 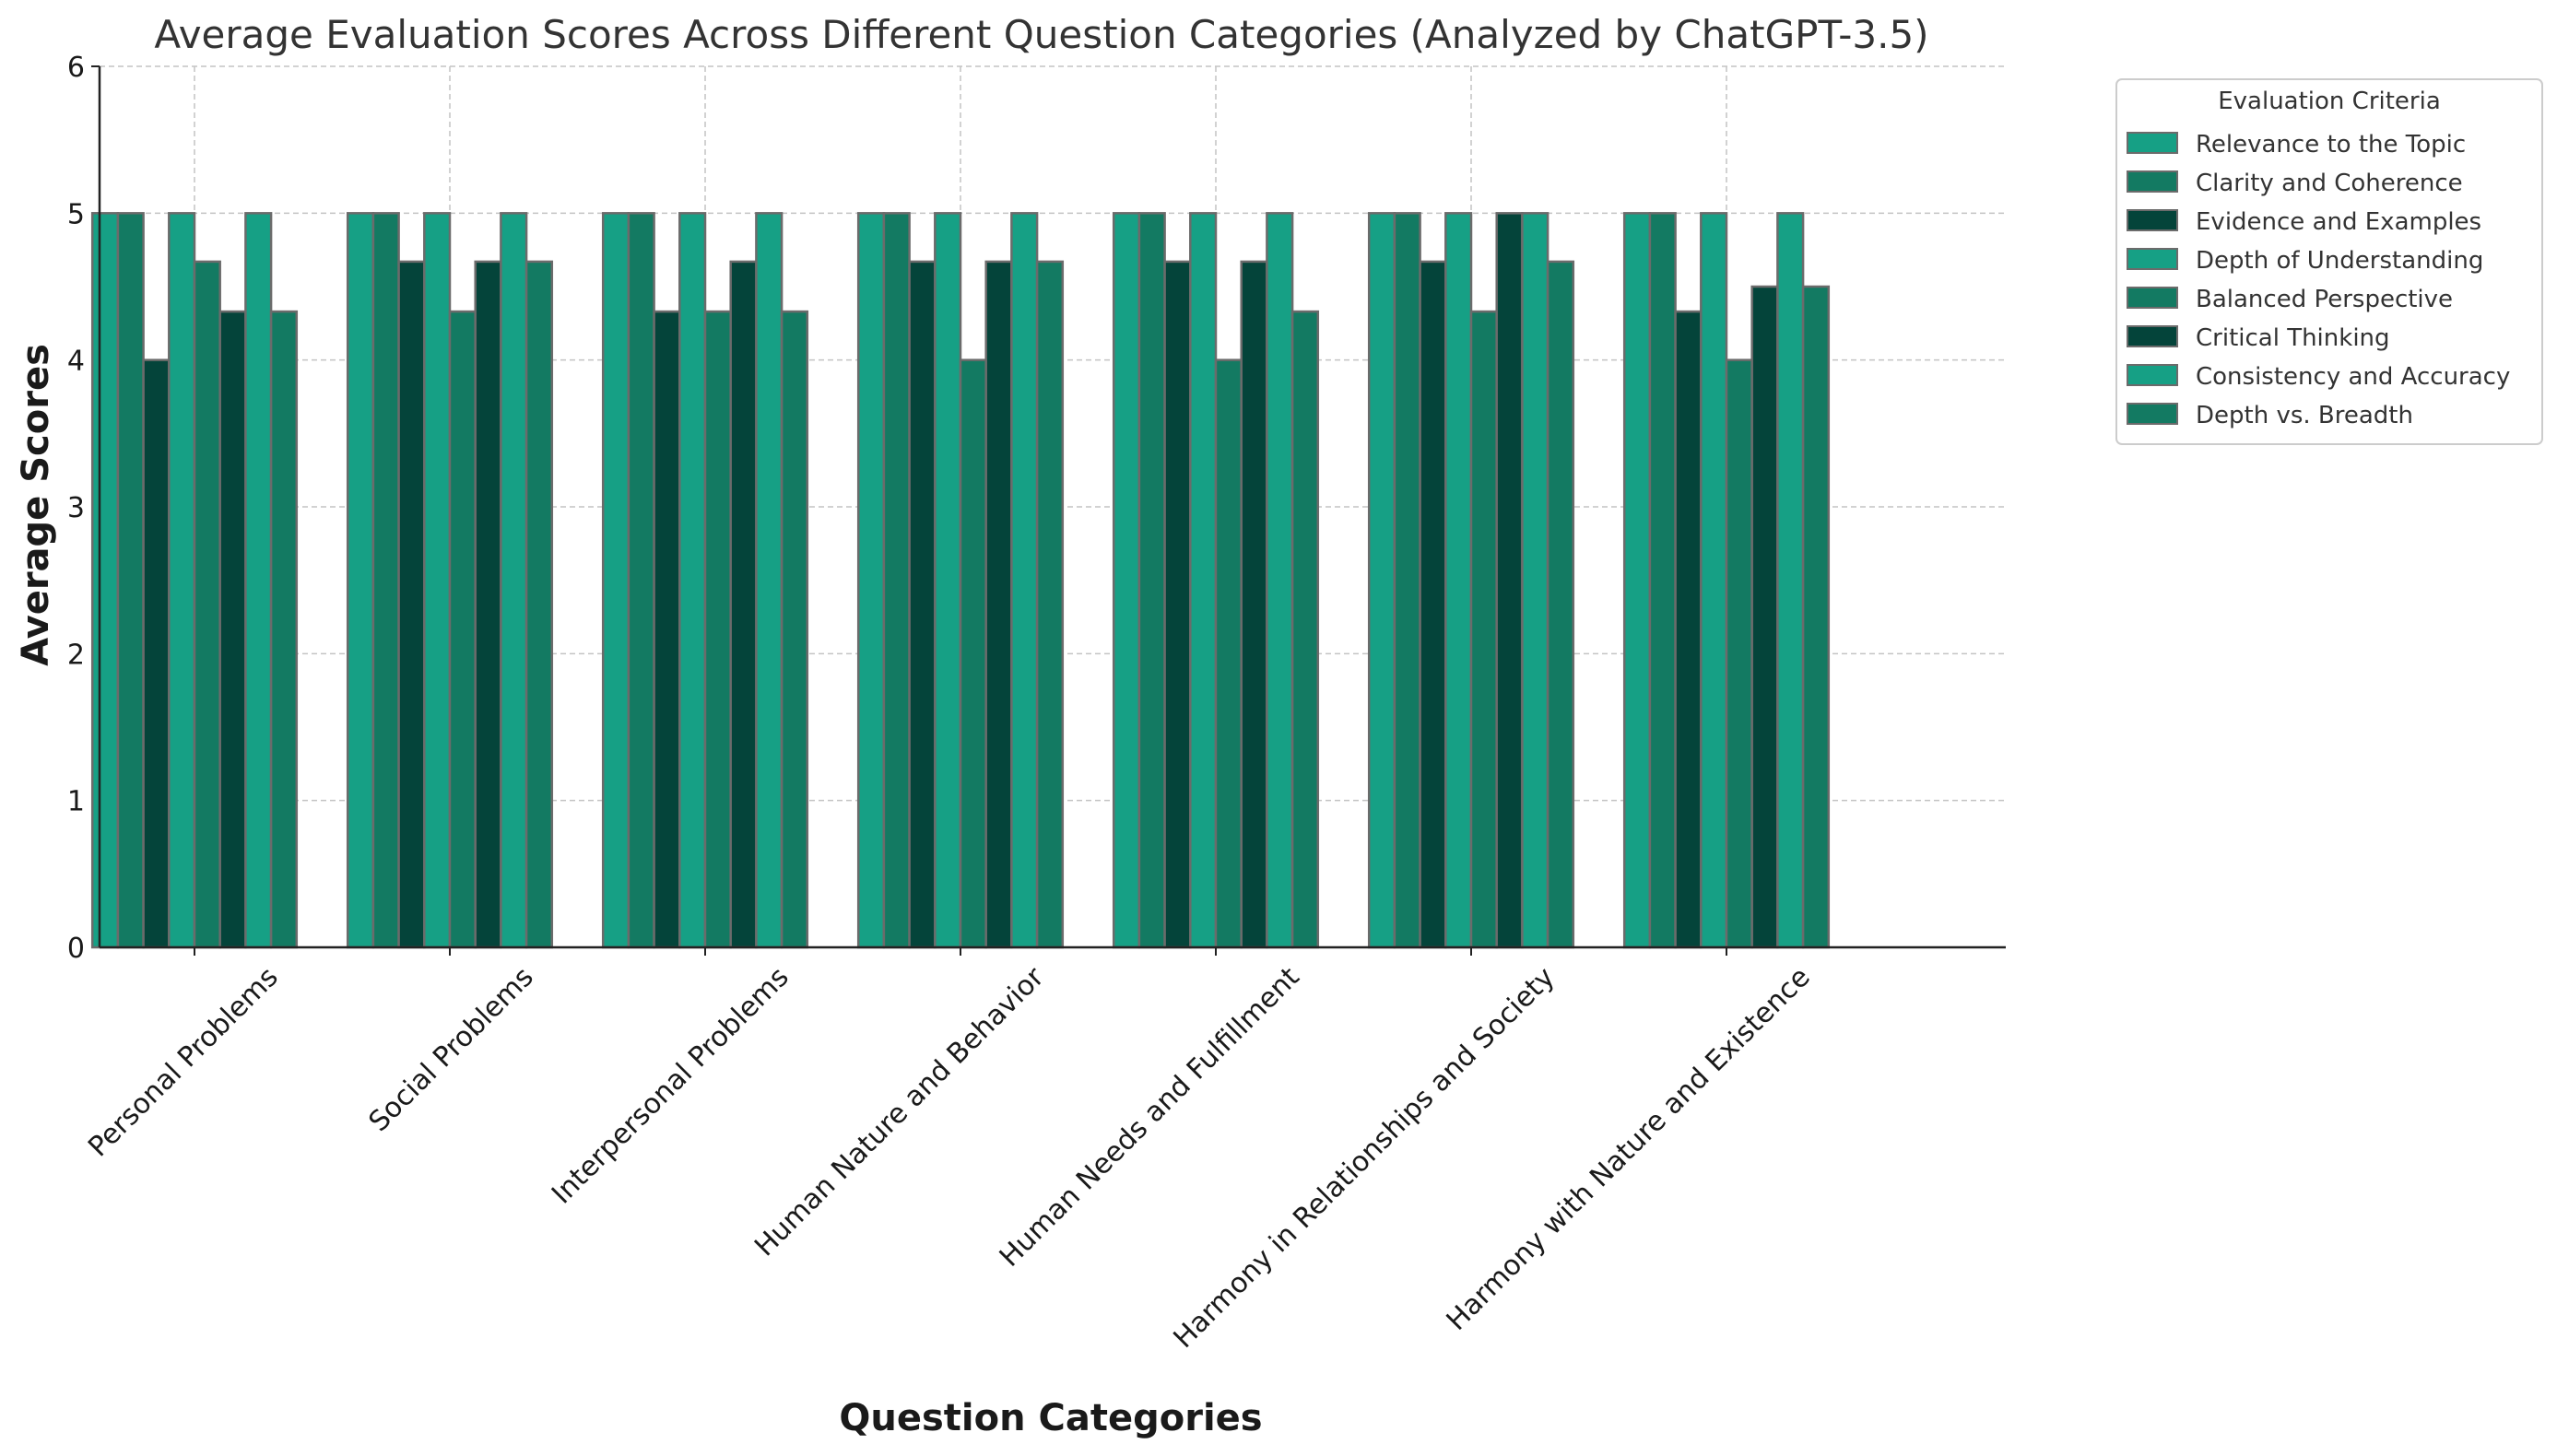 What do you see at coordinates (2340, 261) in the screenshot?
I see `legend-item-label: Depth of Understanding` at bounding box center [2340, 261].